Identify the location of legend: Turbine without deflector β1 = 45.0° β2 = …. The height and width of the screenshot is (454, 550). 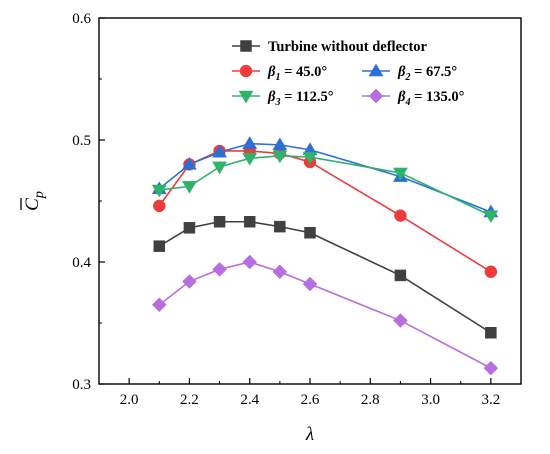
(348, 73).